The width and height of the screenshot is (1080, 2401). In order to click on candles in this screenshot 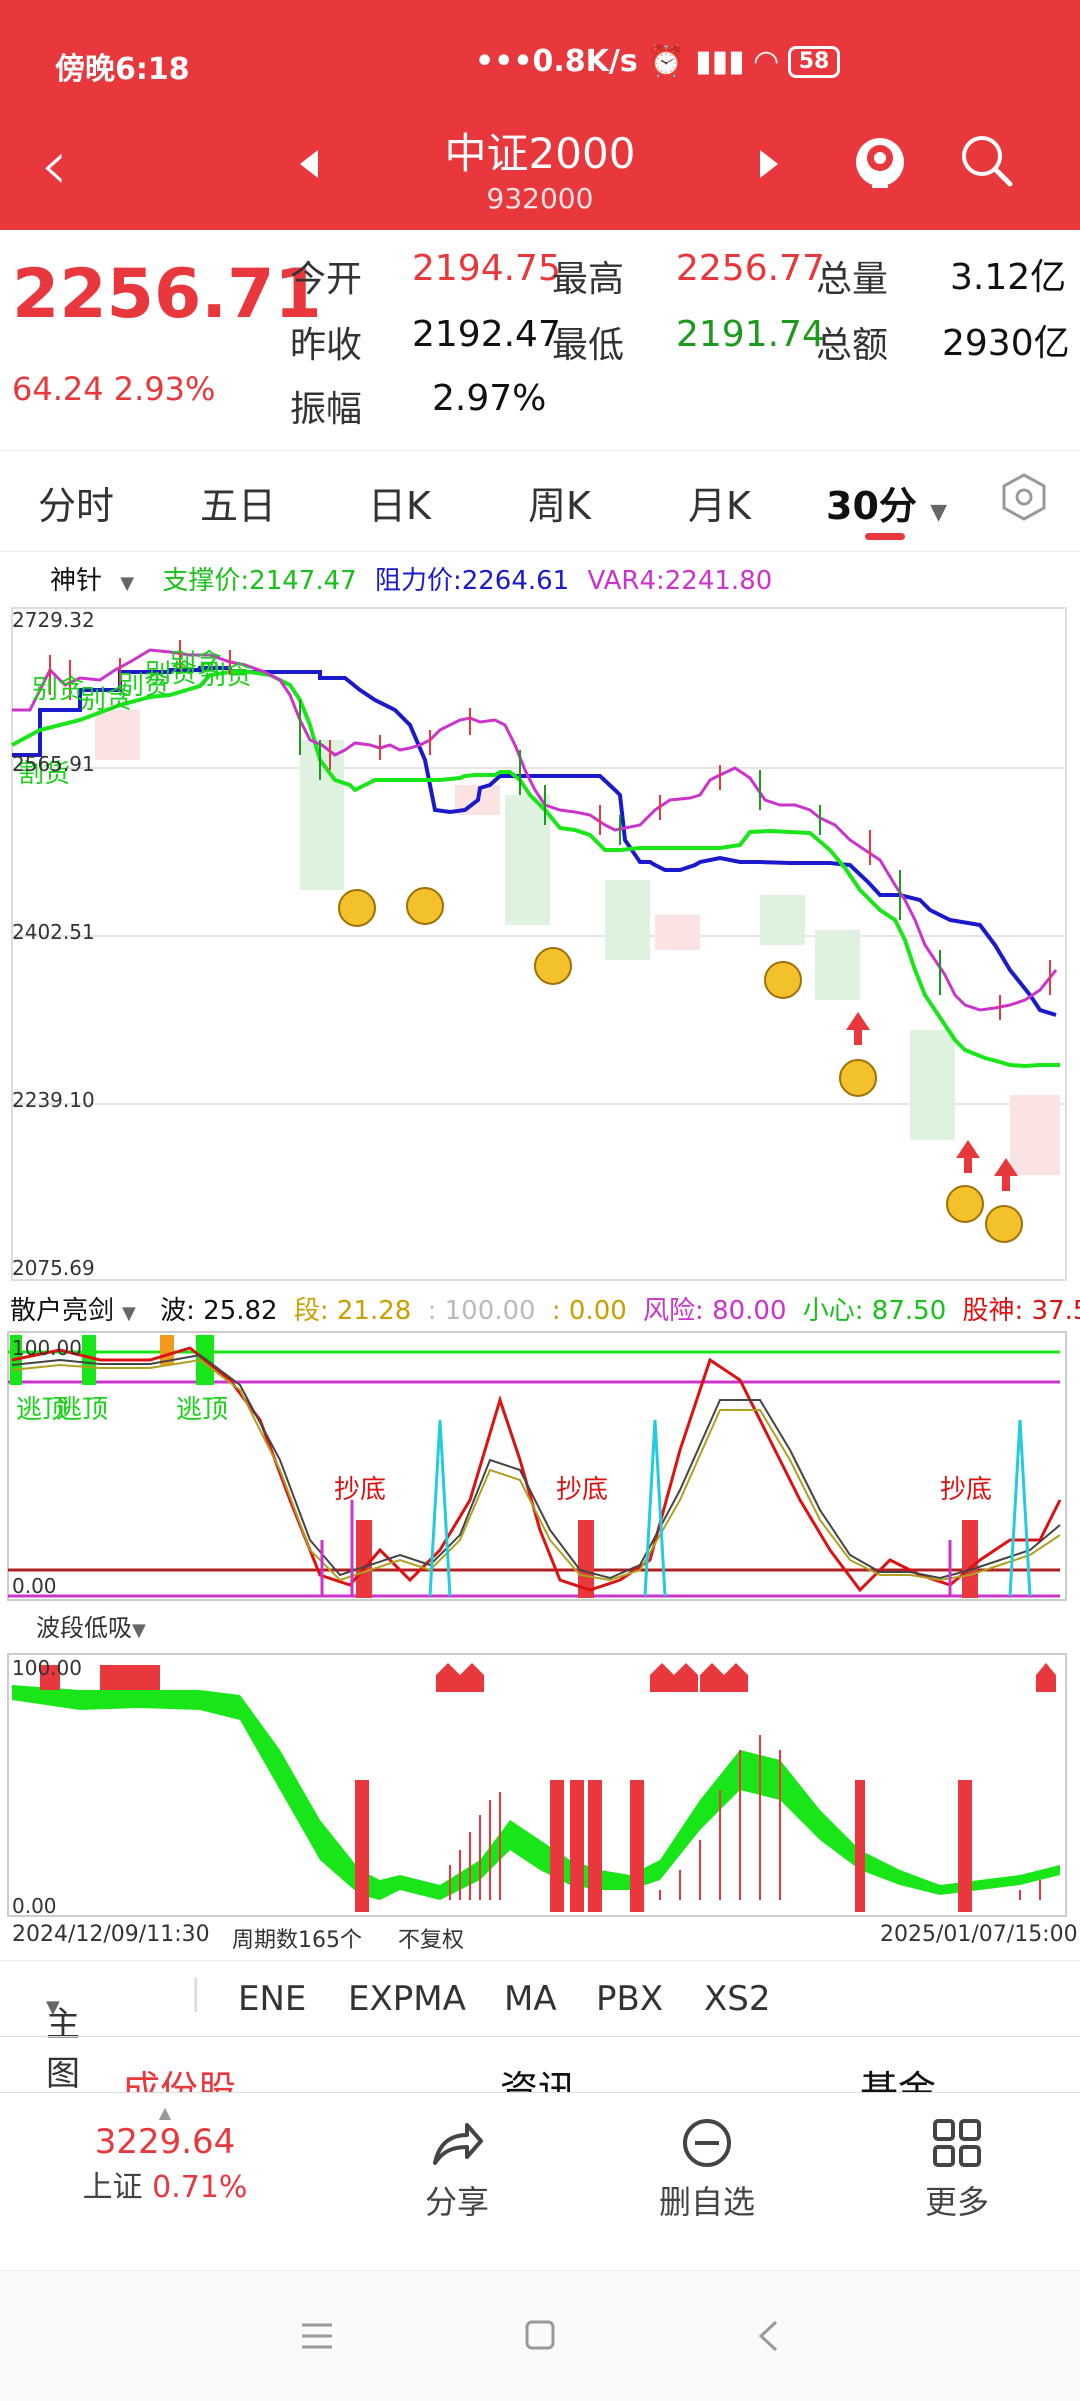, I will do `click(550, 830)`.